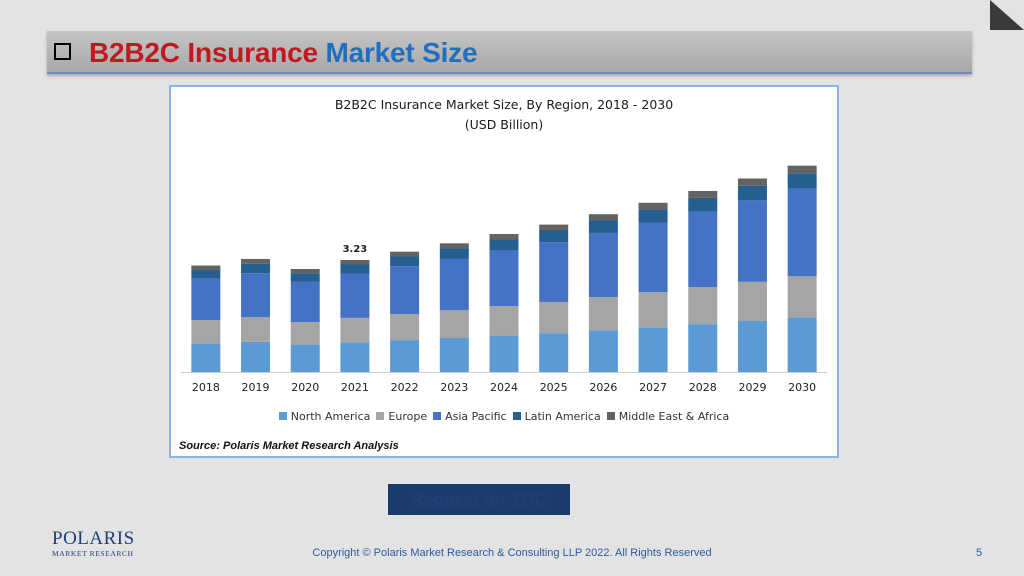 This screenshot has height=576, width=1024. What do you see at coordinates (93, 538) in the screenshot?
I see `logo-name: POLARIS` at bounding box center [93, 538].